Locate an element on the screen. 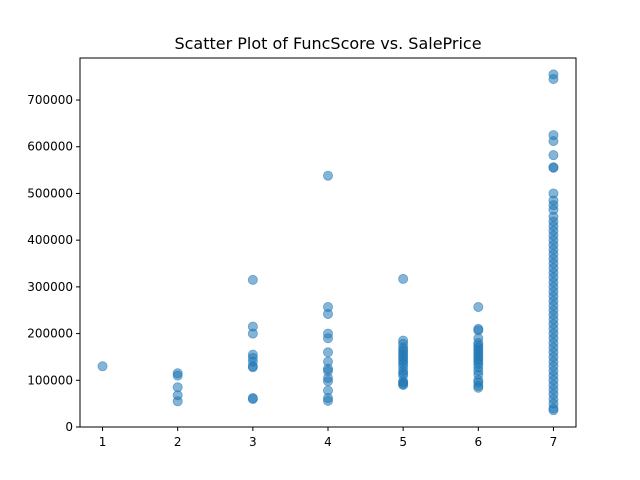 This screenshot has width=640, height=480. x-tick-label: 7 is located at coordinates (554, 442).